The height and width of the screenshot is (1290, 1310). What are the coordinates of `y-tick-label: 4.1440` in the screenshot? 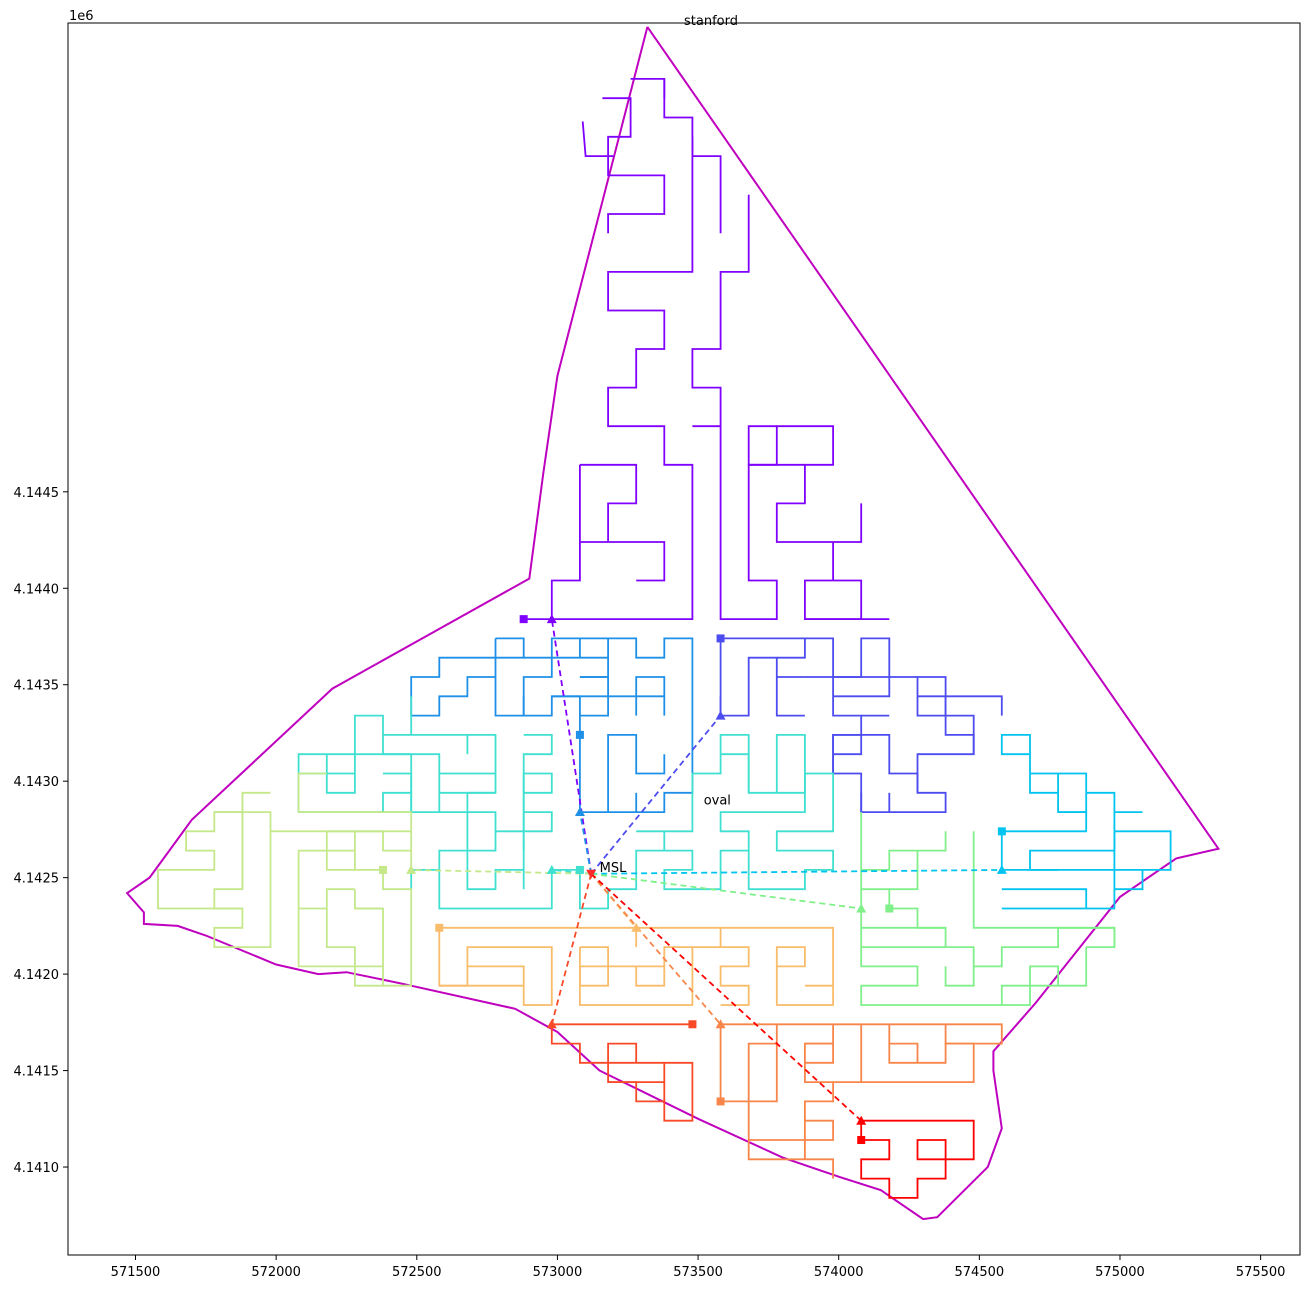 It's located at (37, 589).